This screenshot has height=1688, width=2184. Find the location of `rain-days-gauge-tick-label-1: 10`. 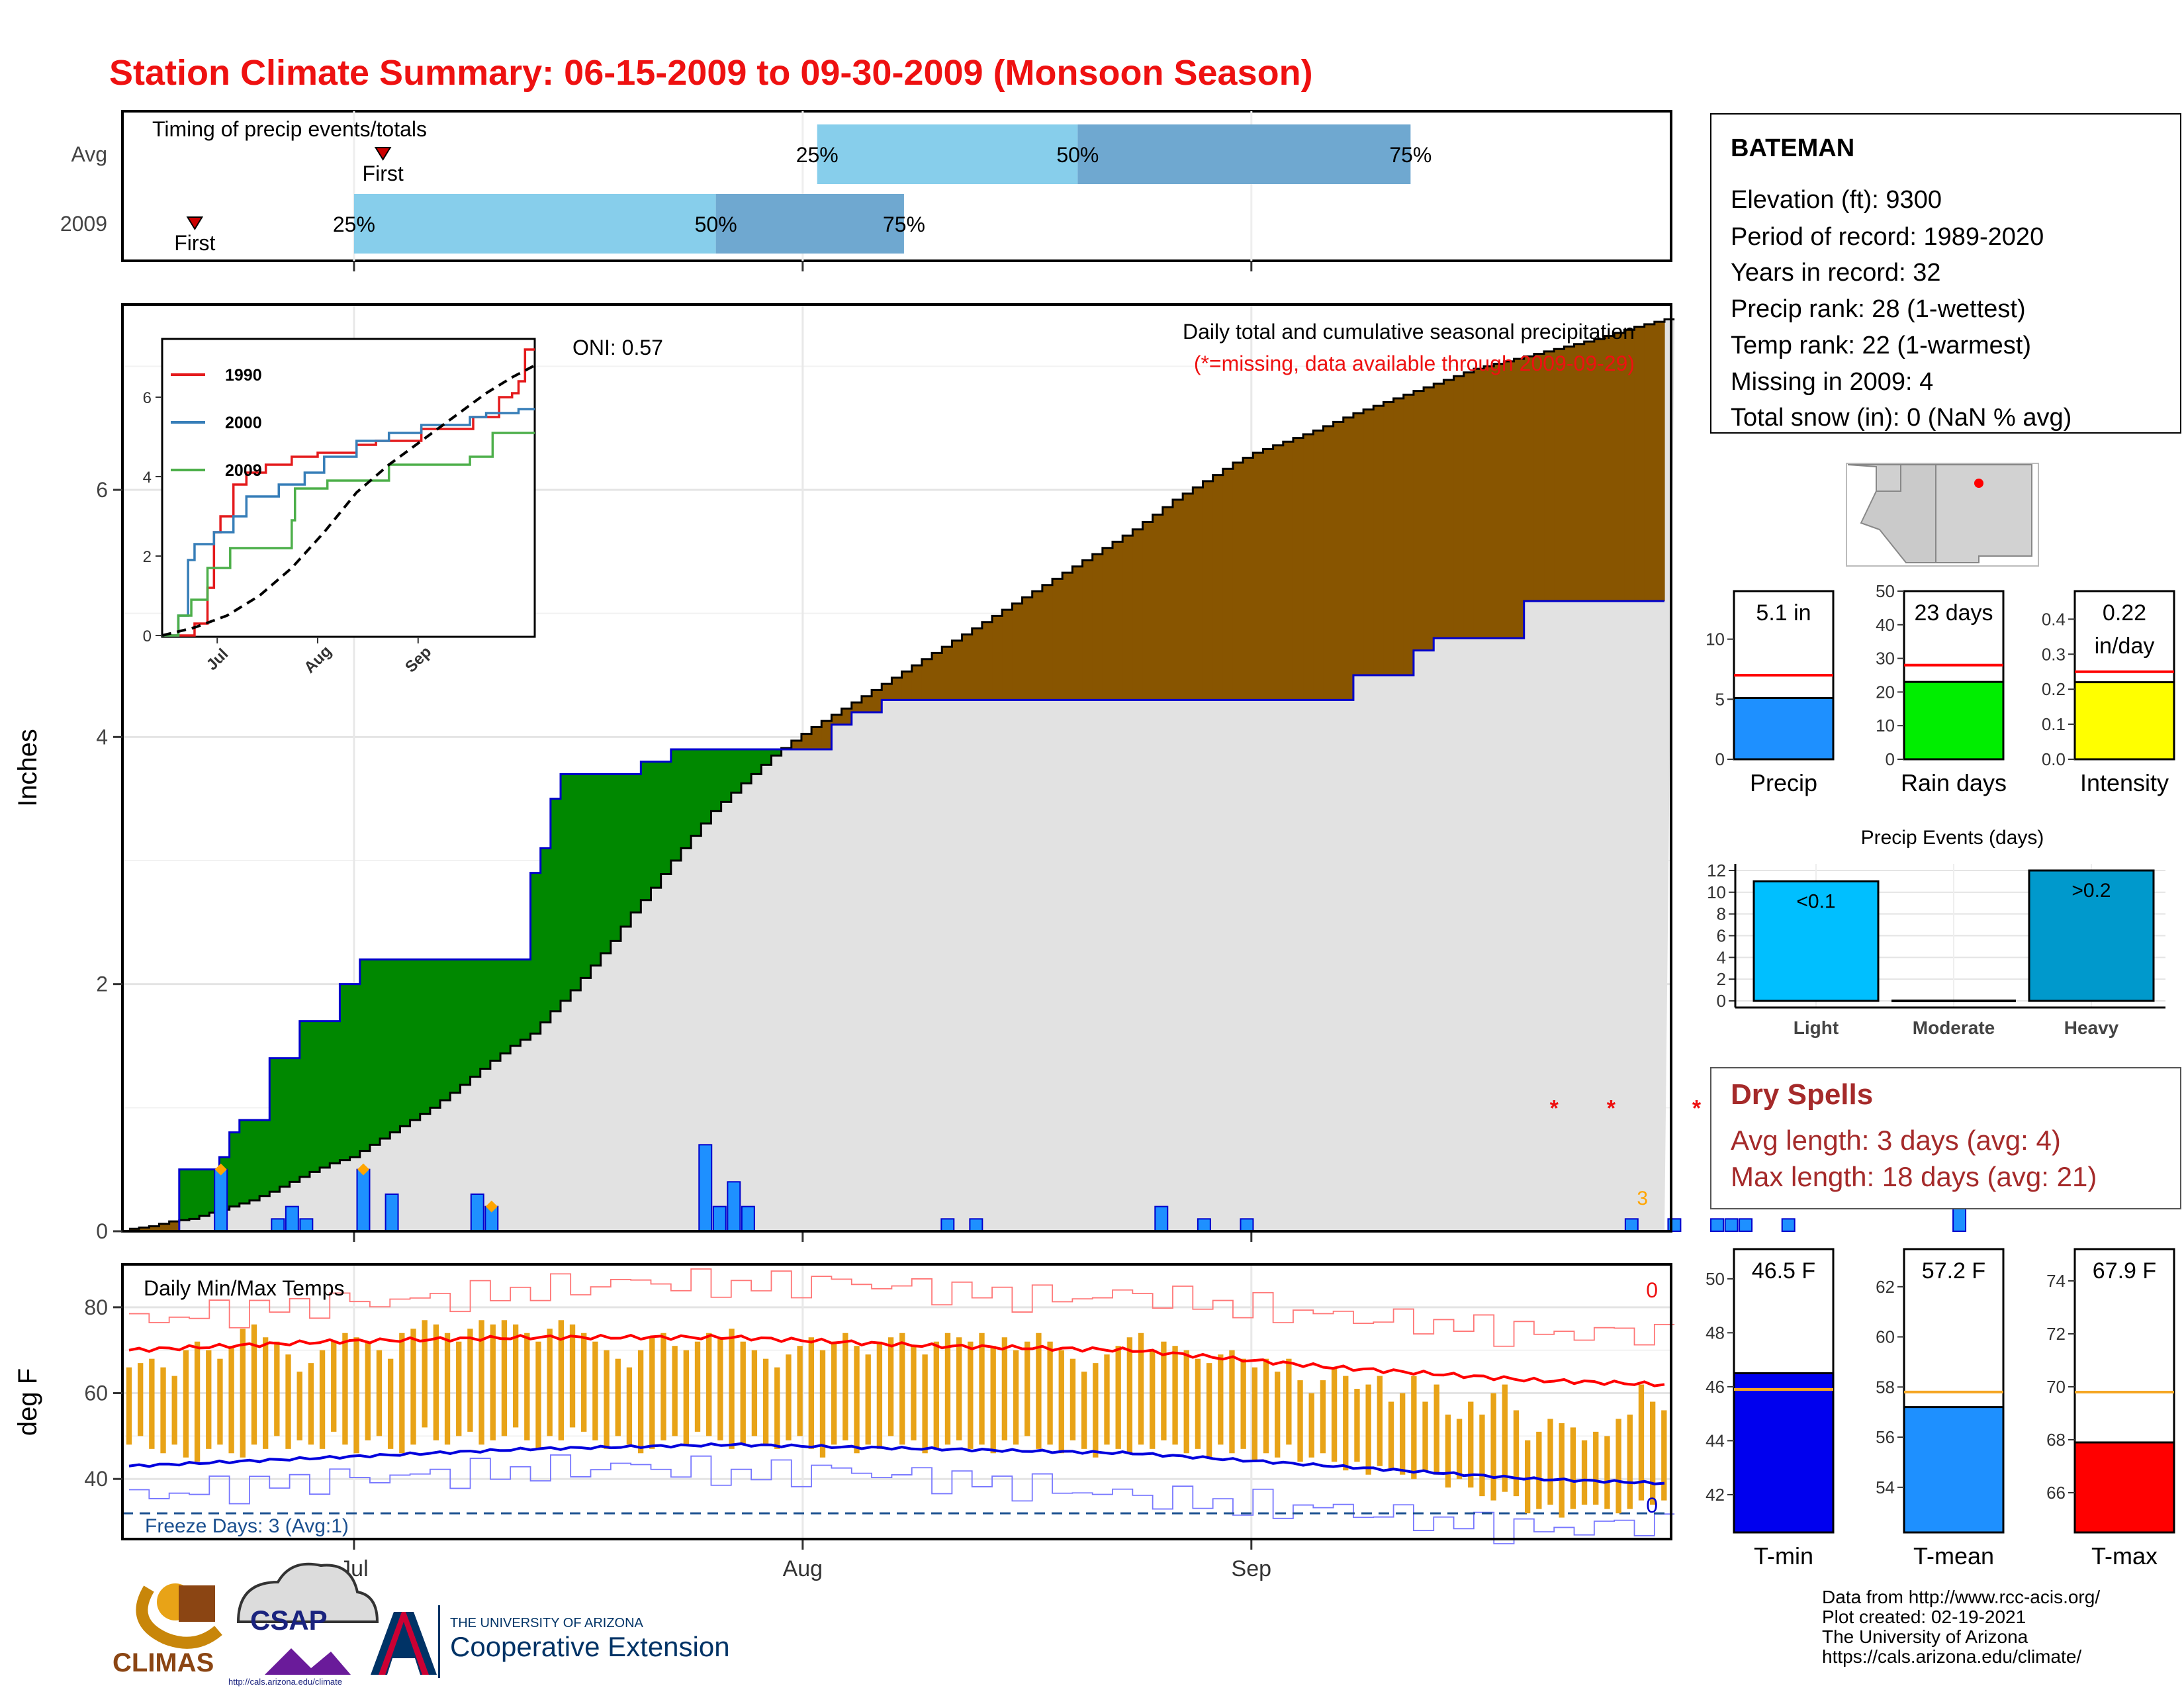

rain-days-gauge-tick-label-1: 10 is located at coordinates (1885, 725).